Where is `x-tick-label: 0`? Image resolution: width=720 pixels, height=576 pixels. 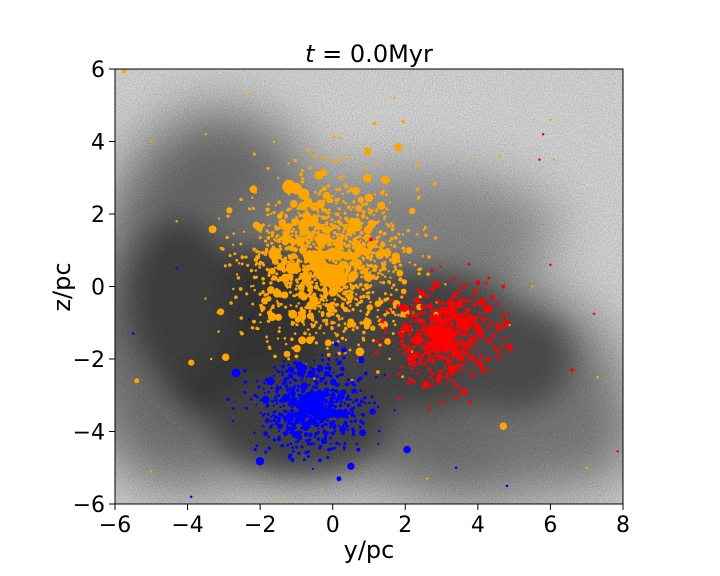 x-tick-label: 0 is located at coordinates (333, 525).